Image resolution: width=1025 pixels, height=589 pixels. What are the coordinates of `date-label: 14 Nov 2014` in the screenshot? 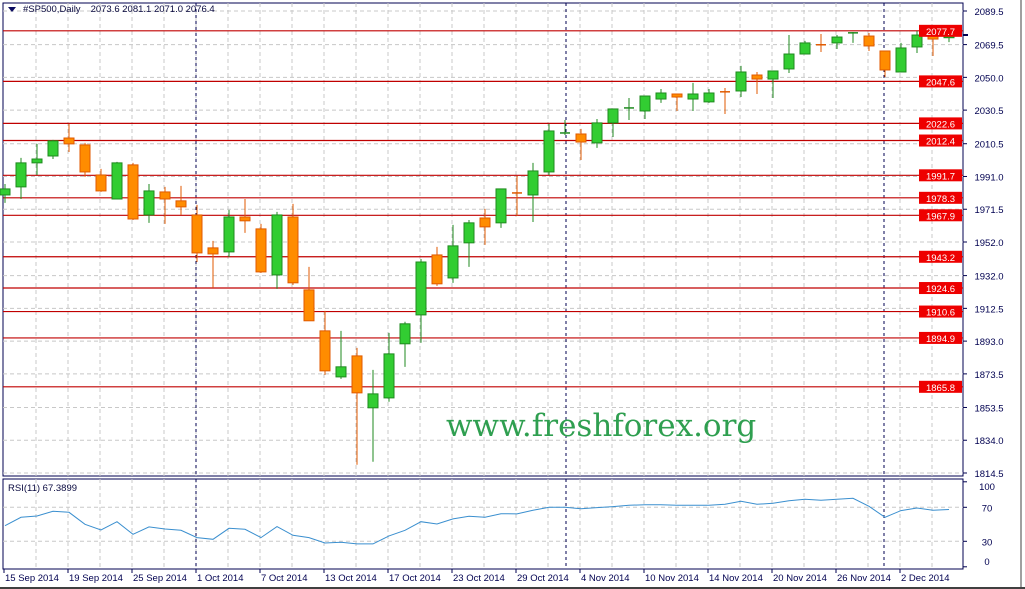 It's located at (736, 578).